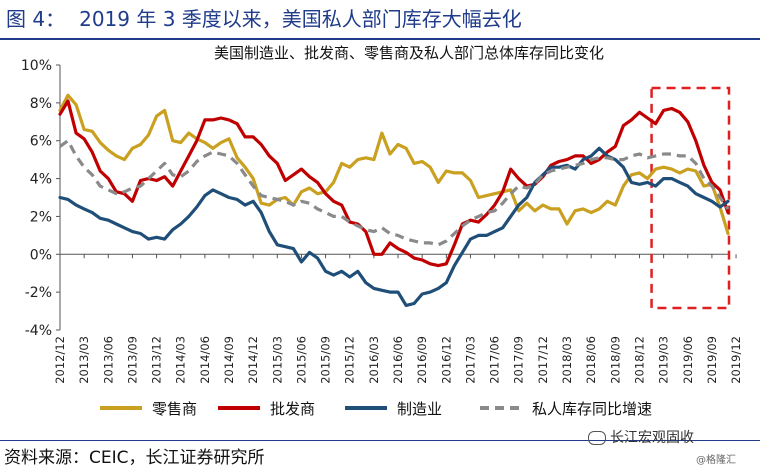 Image resolution: width=760 pixels, height=470 pixels. What do you see at coordinates (543, 360) in the screenshot?
I see `x-tick-label: 2017/12` at bounding box center [543, 360].